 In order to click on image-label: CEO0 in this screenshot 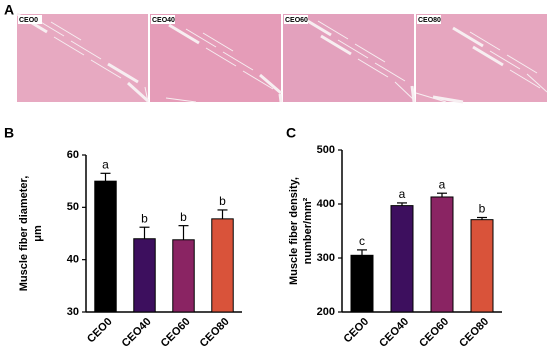, I will do `click(28, 20)`.